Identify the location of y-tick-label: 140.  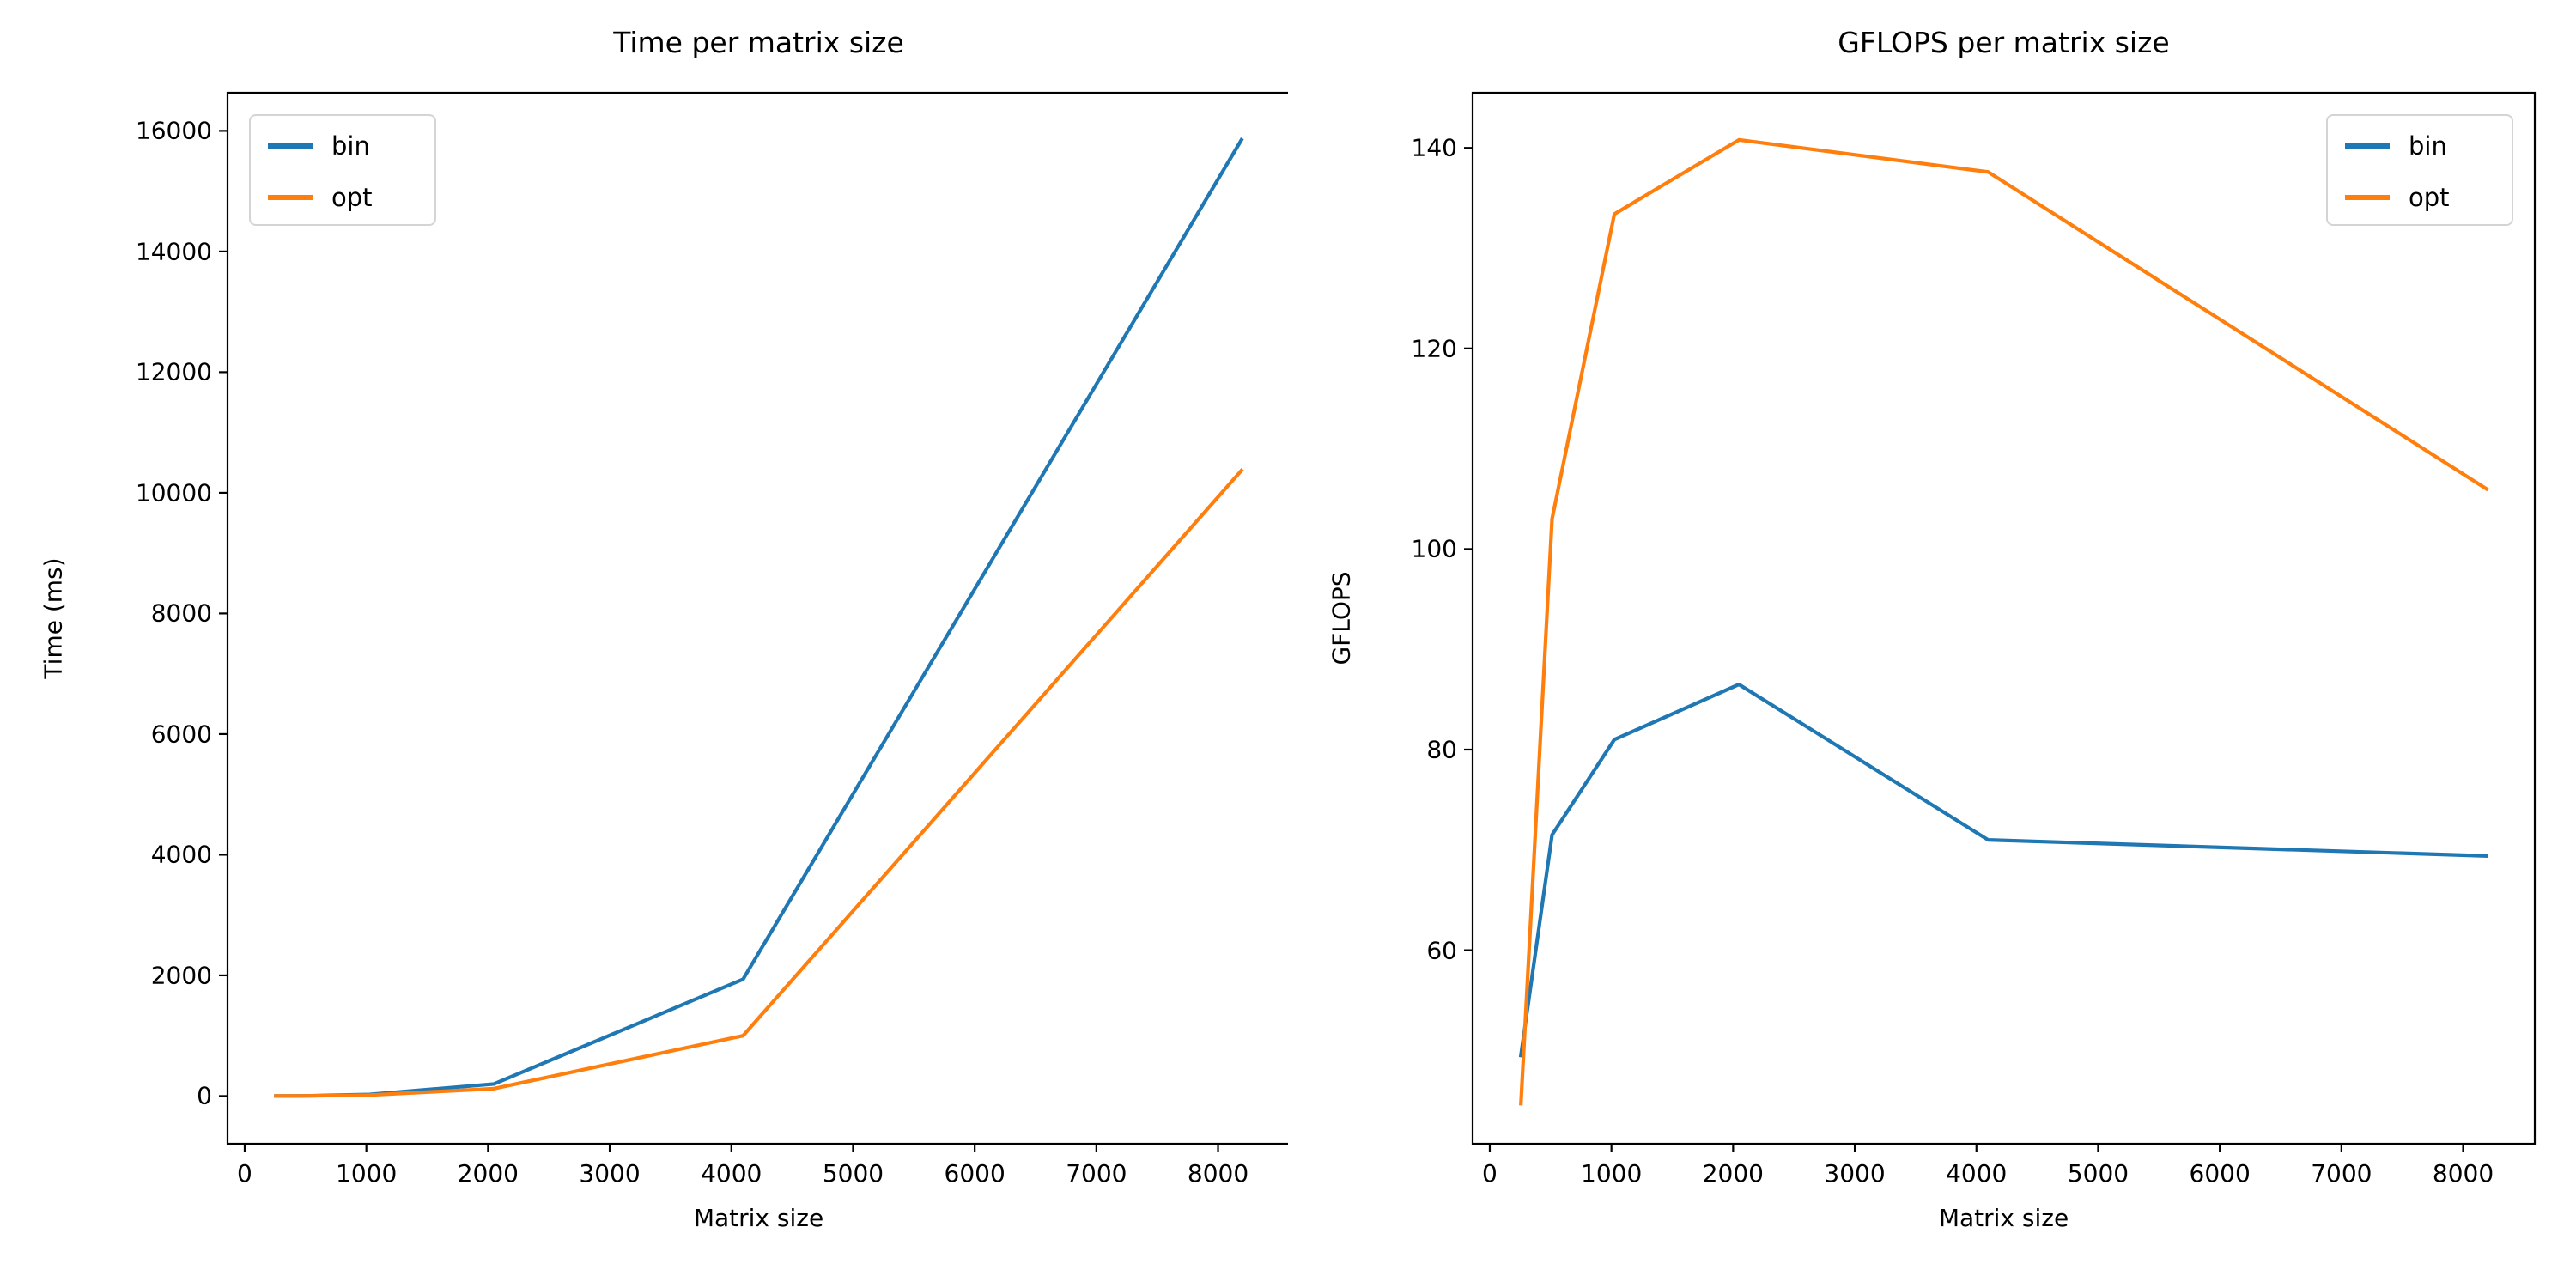
(1434, 148).